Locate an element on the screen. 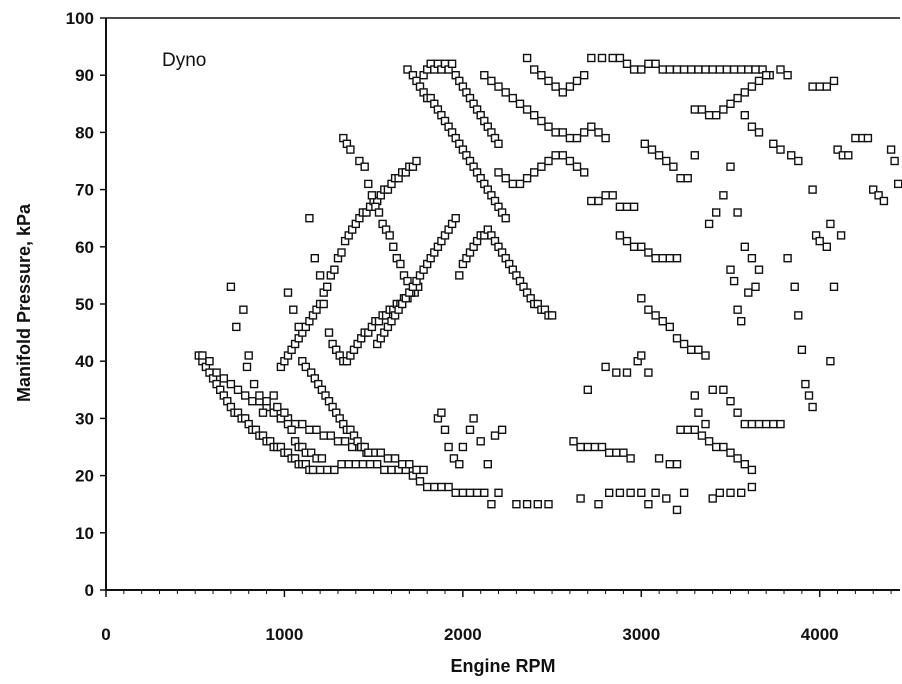  y-ticks: 0 10 20 30 40 50 60 70 80 90 100 is located at coordinates (86, 304).